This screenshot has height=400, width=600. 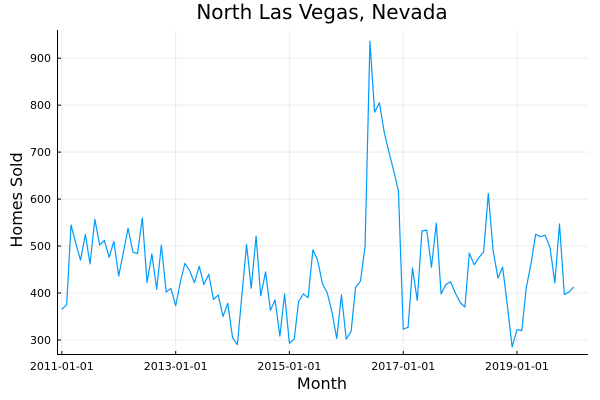 I want to click on y-tick-label: 400, so click(x=40, y=293).